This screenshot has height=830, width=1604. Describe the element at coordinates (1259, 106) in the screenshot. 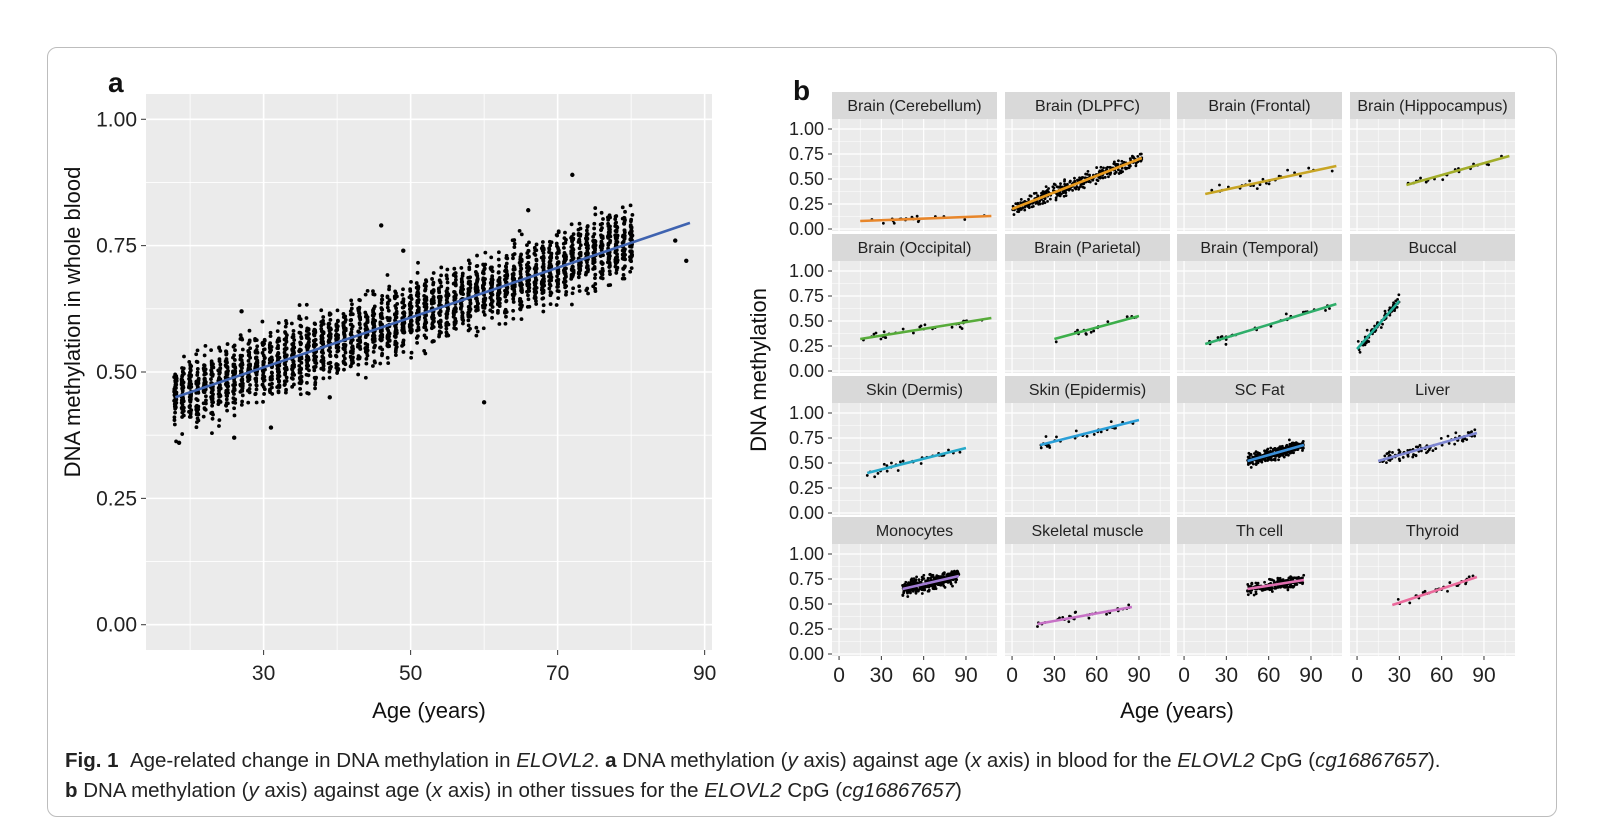

I see `facet-title: Brain (Frontal)` at that location.